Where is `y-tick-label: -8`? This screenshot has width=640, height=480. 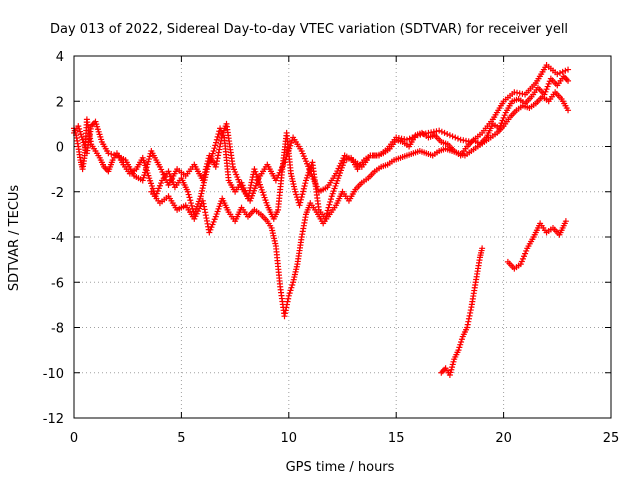 y-tick-label: -8 is located at coordinates (57, 329).